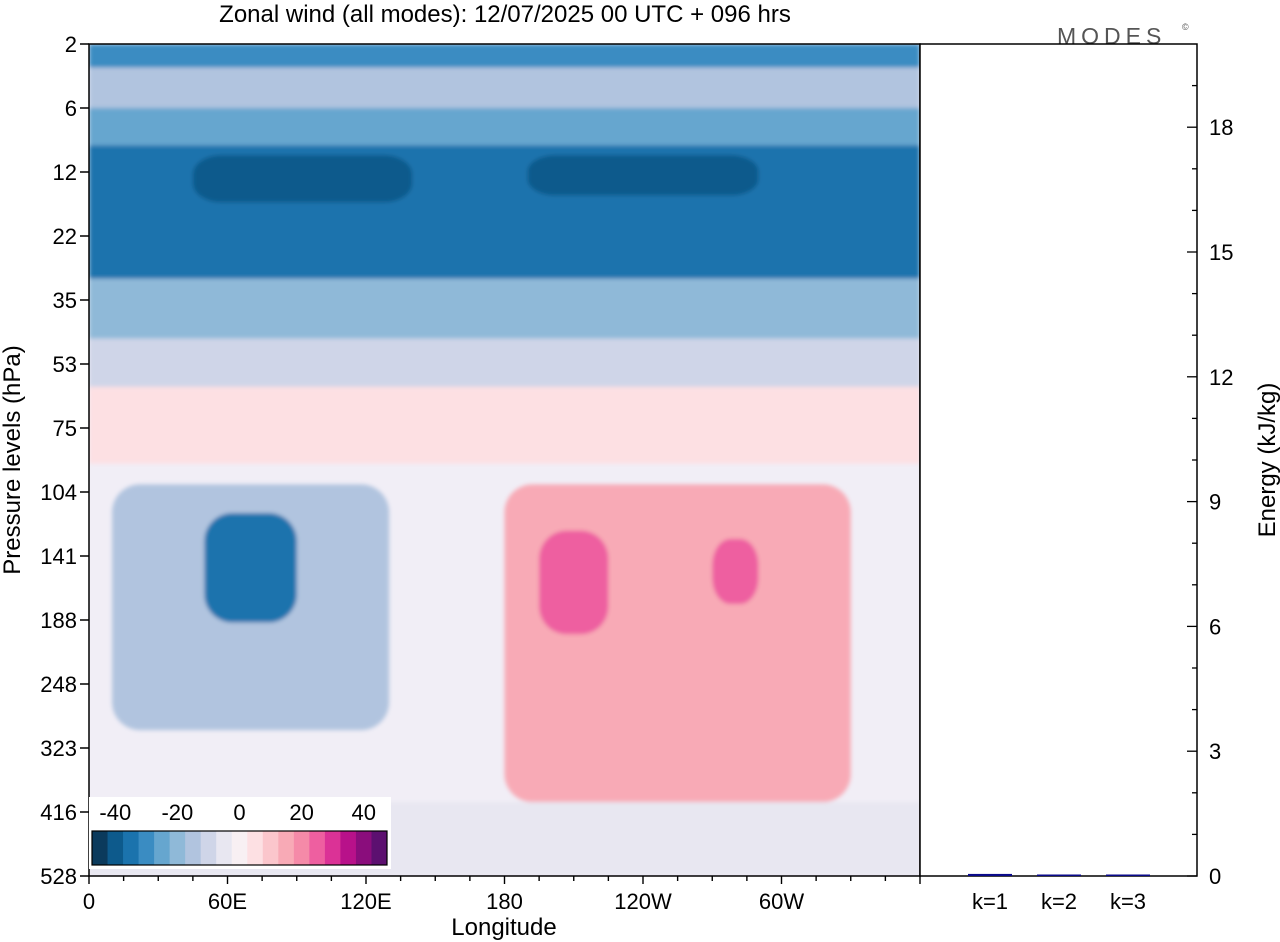 The width and height of the screenshot is (1280, 942). Describe the element at coordinates (58, 812) in the screenshot. I see `pressure-tick-label: 416` at that location.